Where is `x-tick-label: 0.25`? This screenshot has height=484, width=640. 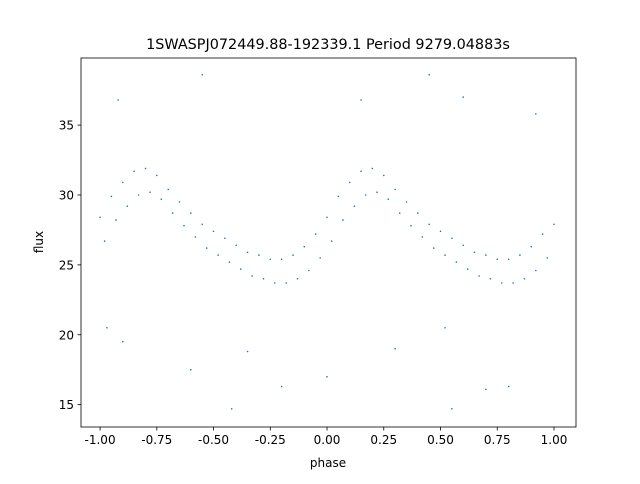
x-tick-label: 0.25 is located at coordinates (383, 440).